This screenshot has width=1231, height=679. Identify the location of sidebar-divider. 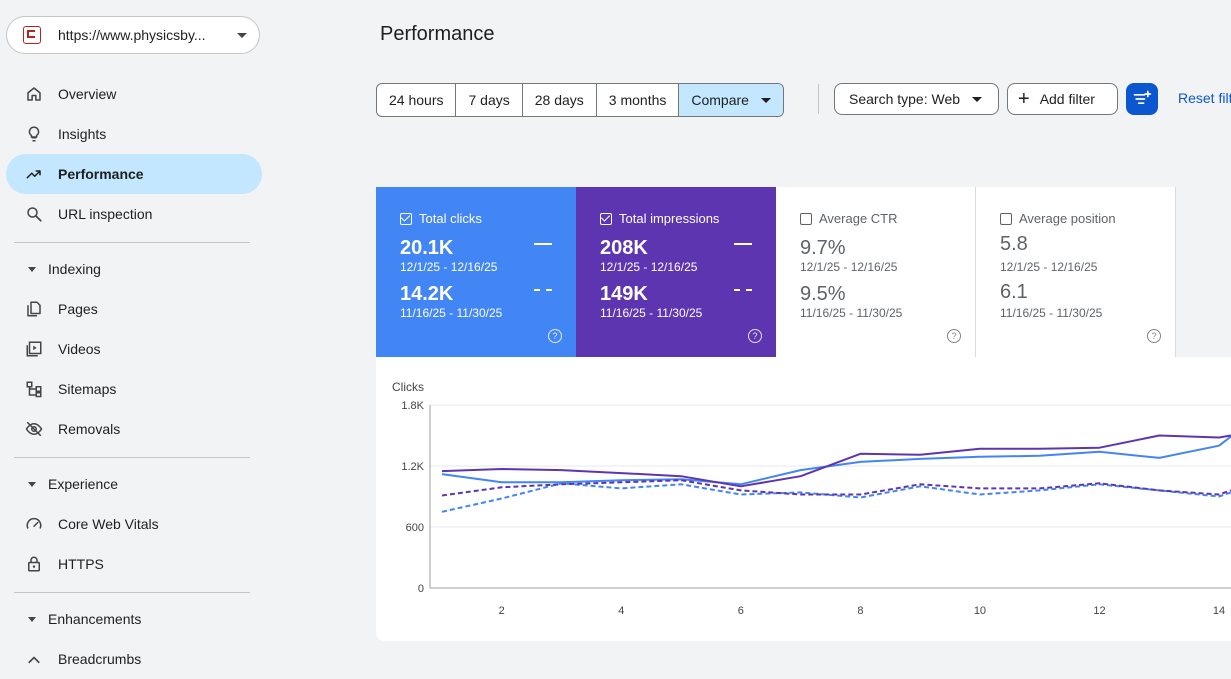
(132, 242).